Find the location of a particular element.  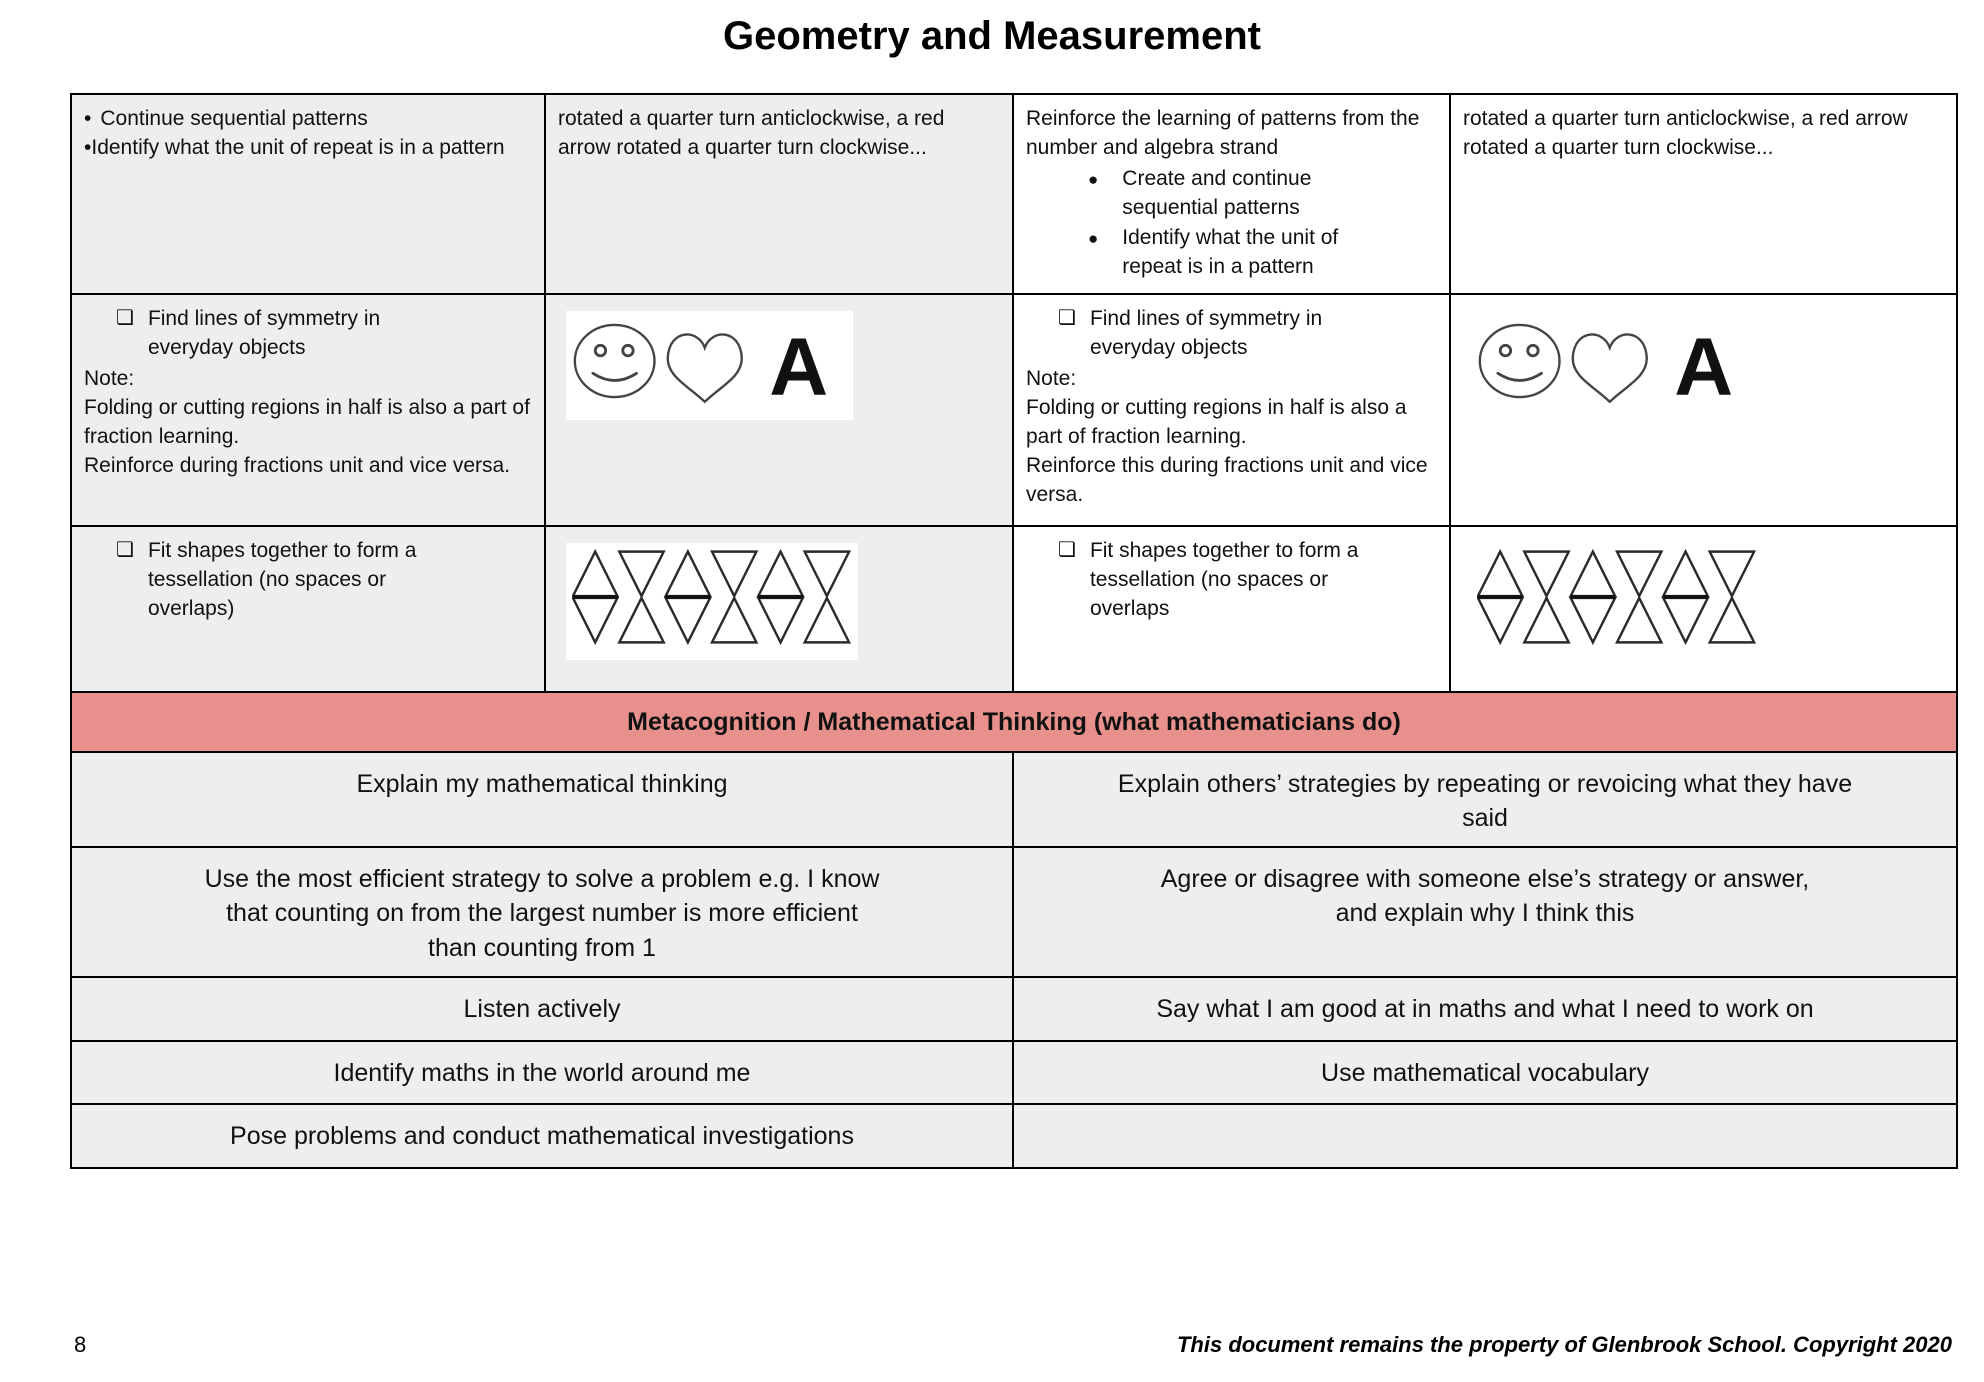

cell-symmetry-image-2: A is located at coordinates (1703, 409).